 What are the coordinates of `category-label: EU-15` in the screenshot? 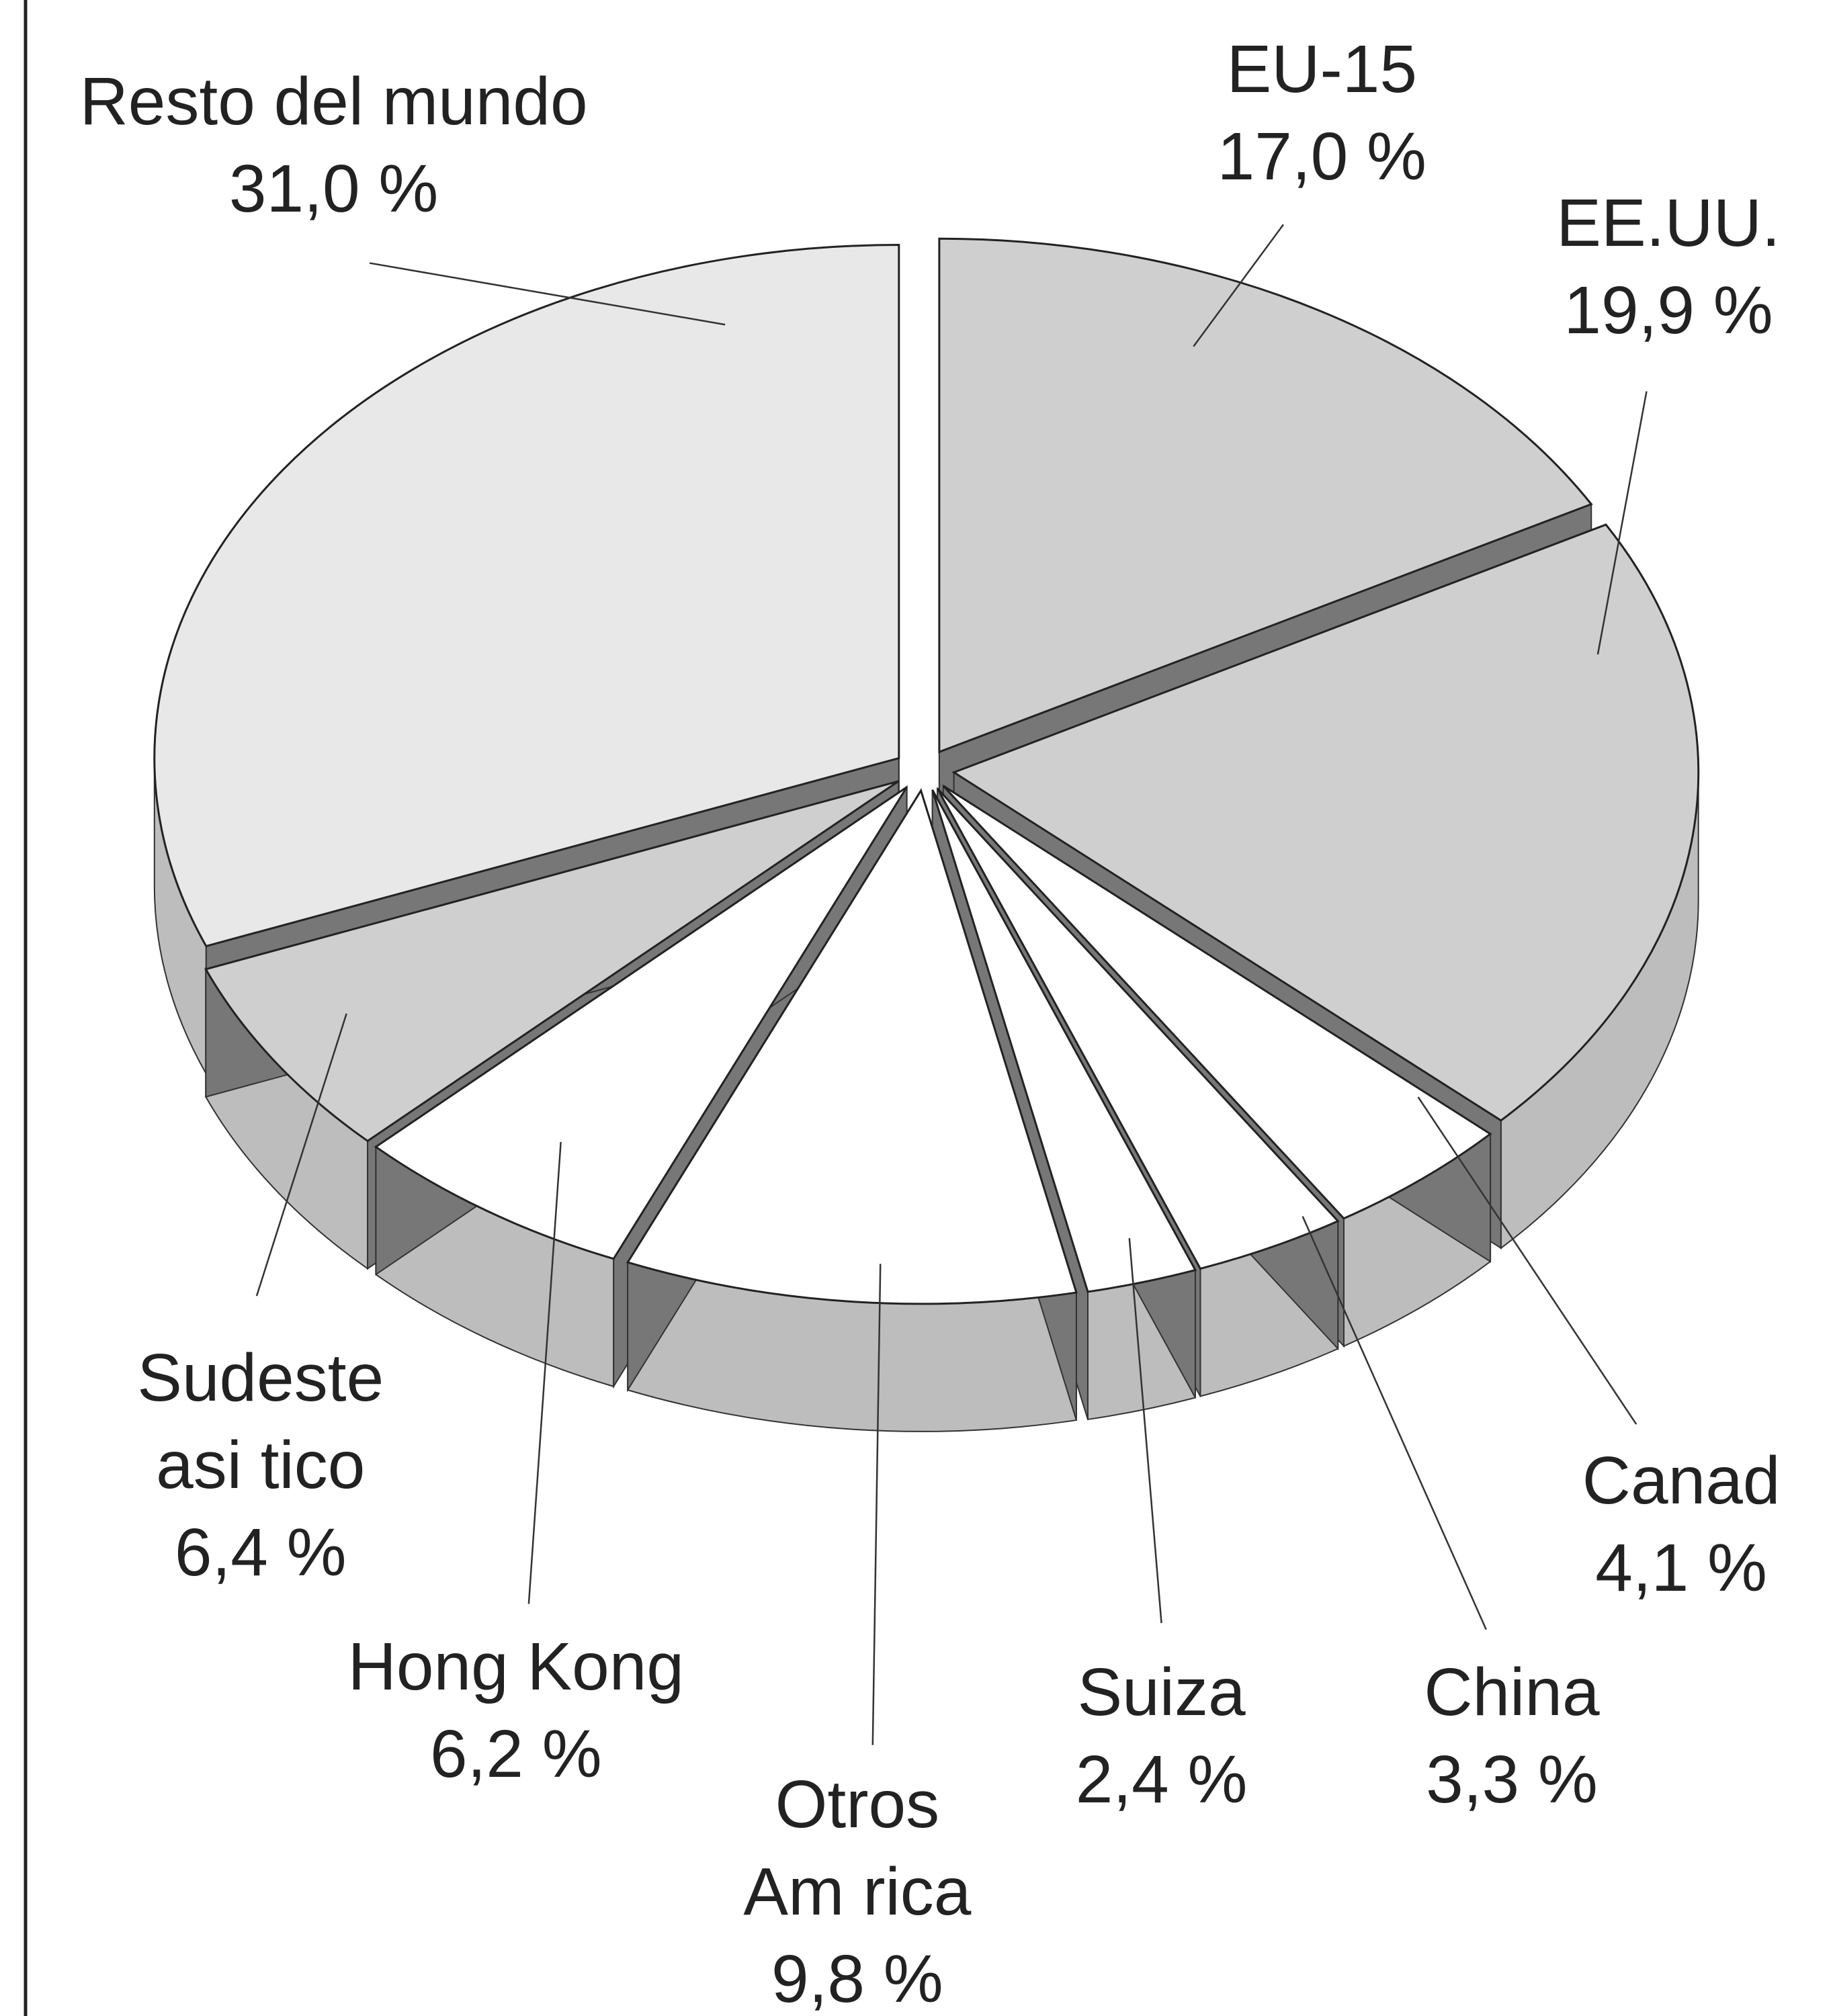 It's located at (1322, 69).